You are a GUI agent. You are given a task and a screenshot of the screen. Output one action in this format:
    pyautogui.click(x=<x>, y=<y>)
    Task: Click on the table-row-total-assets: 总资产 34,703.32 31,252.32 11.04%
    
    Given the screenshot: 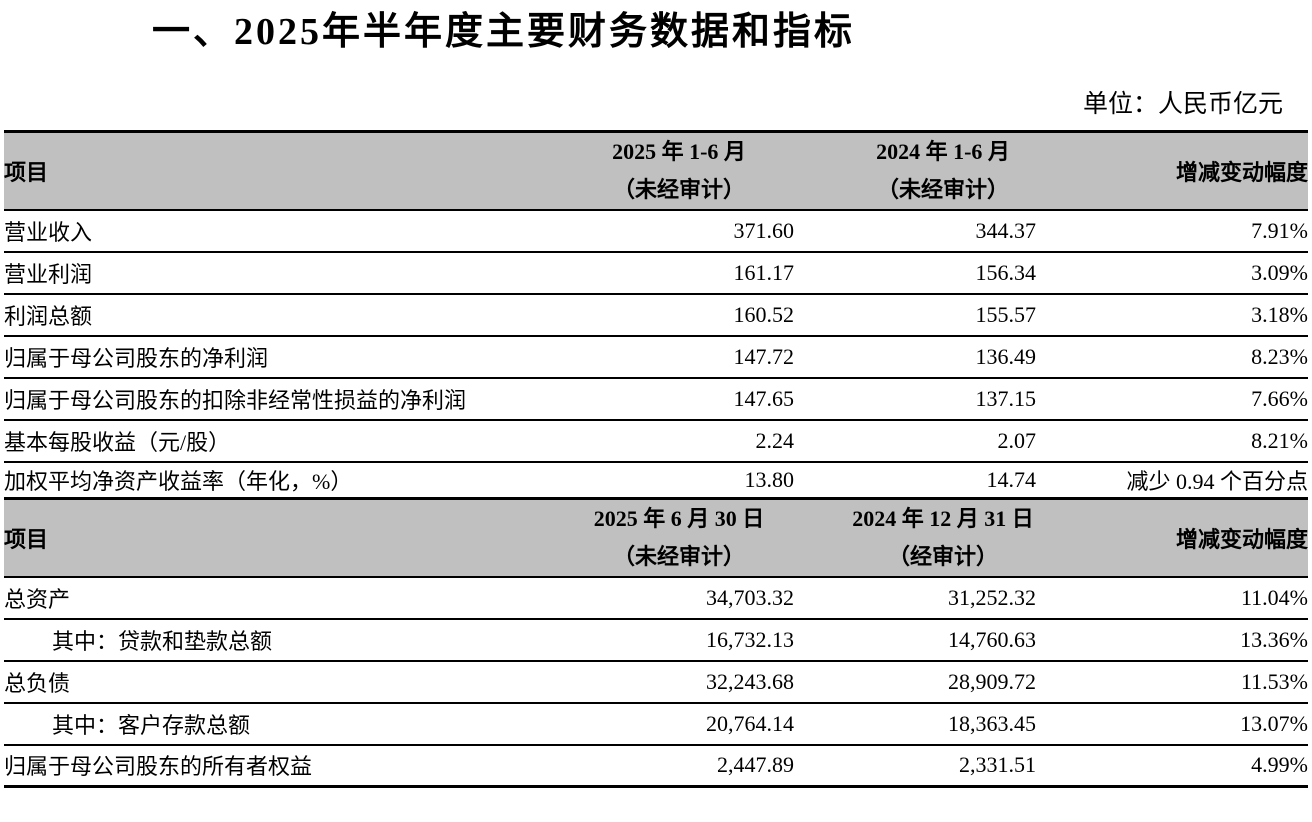 What is the action you would take?
    pyautogui.click(x=656, y=597)
    